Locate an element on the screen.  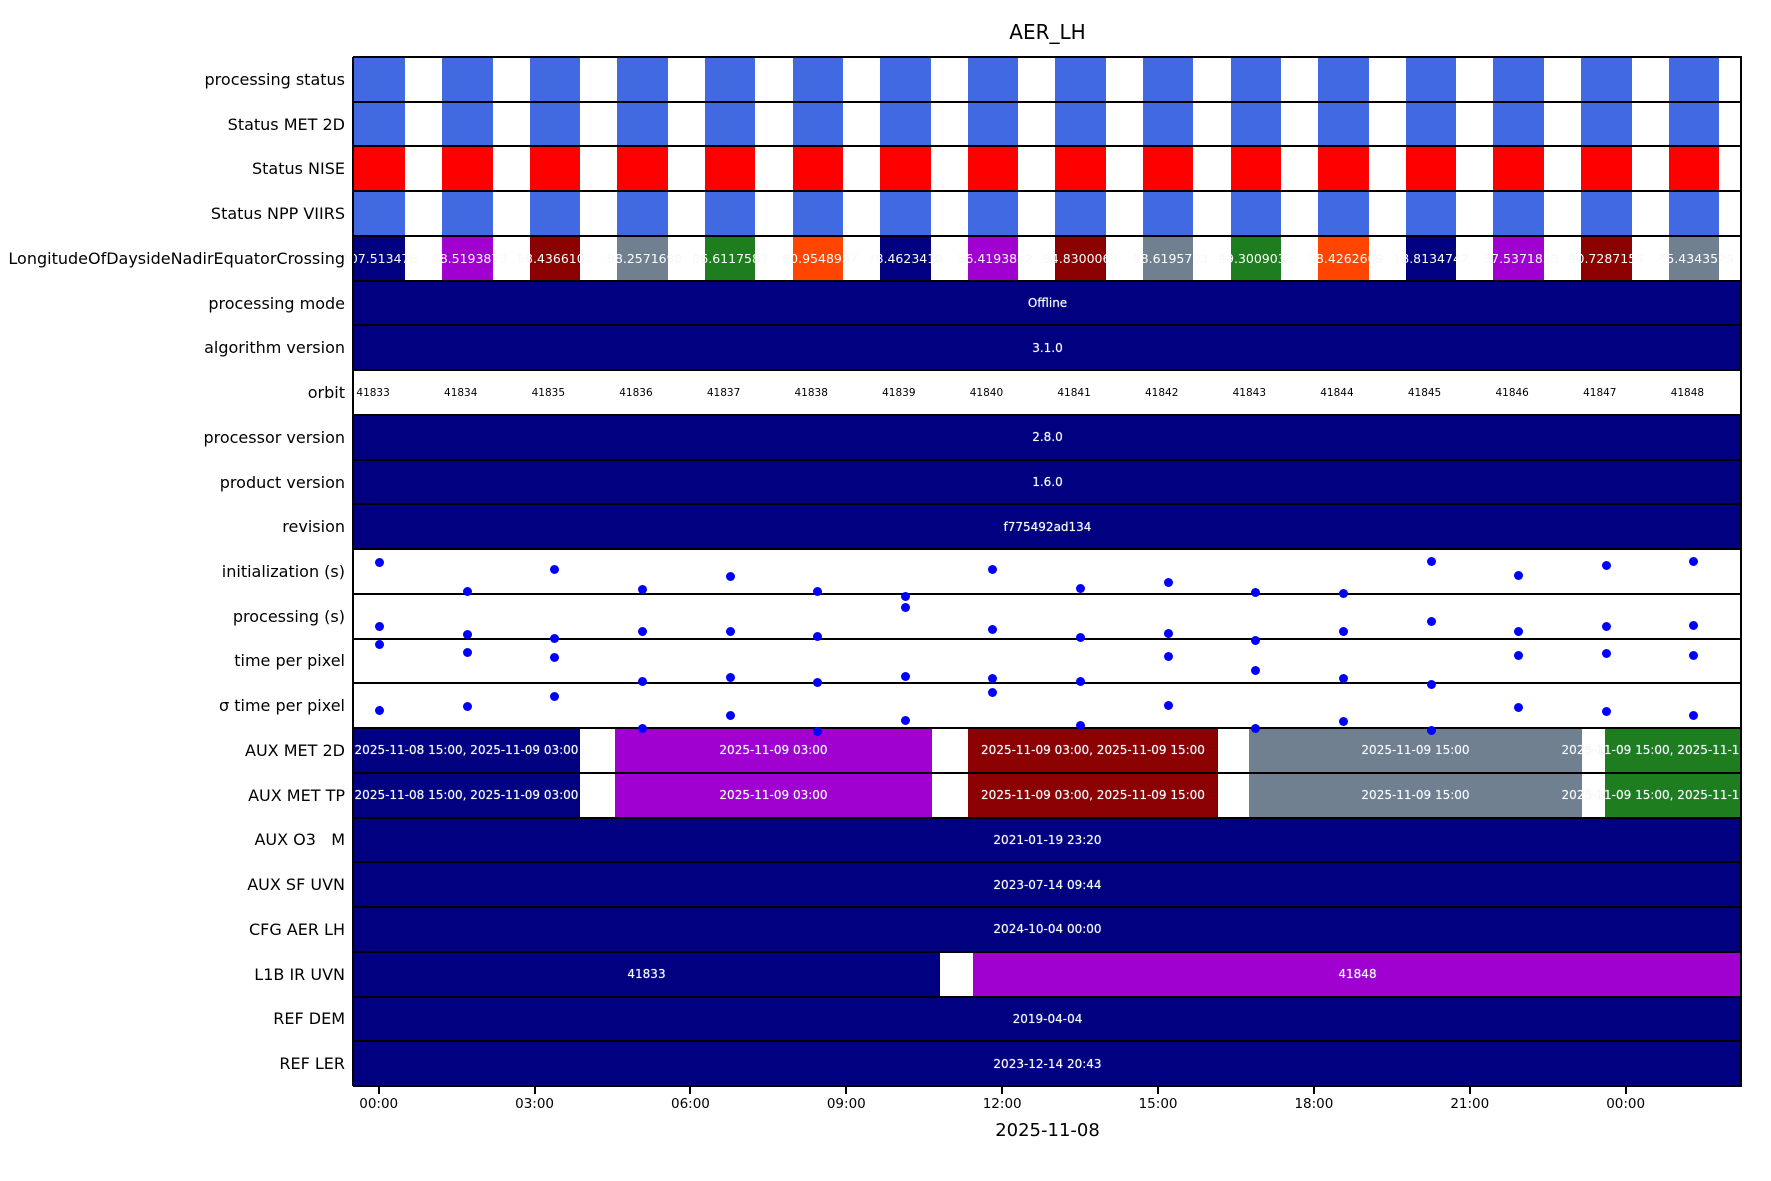
x-axis-tick-label: 03:00 is located at coordinates (535, 1104).